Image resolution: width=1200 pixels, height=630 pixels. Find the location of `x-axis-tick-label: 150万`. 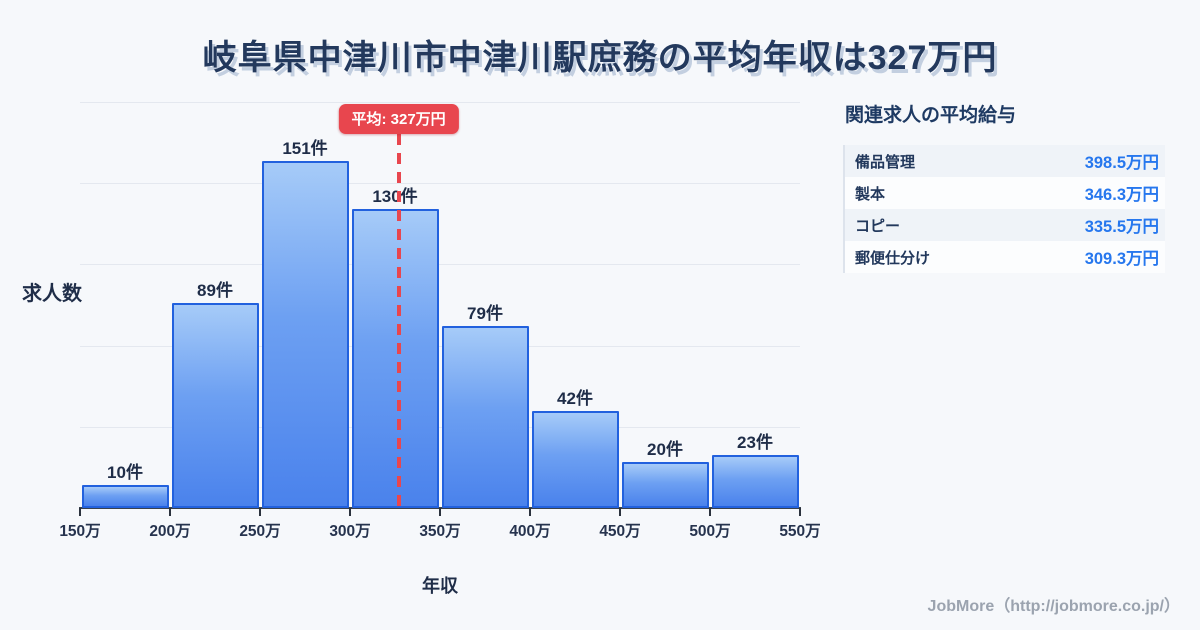

x-axis-tick-label: 150万 is located at coordinates (80, 531).